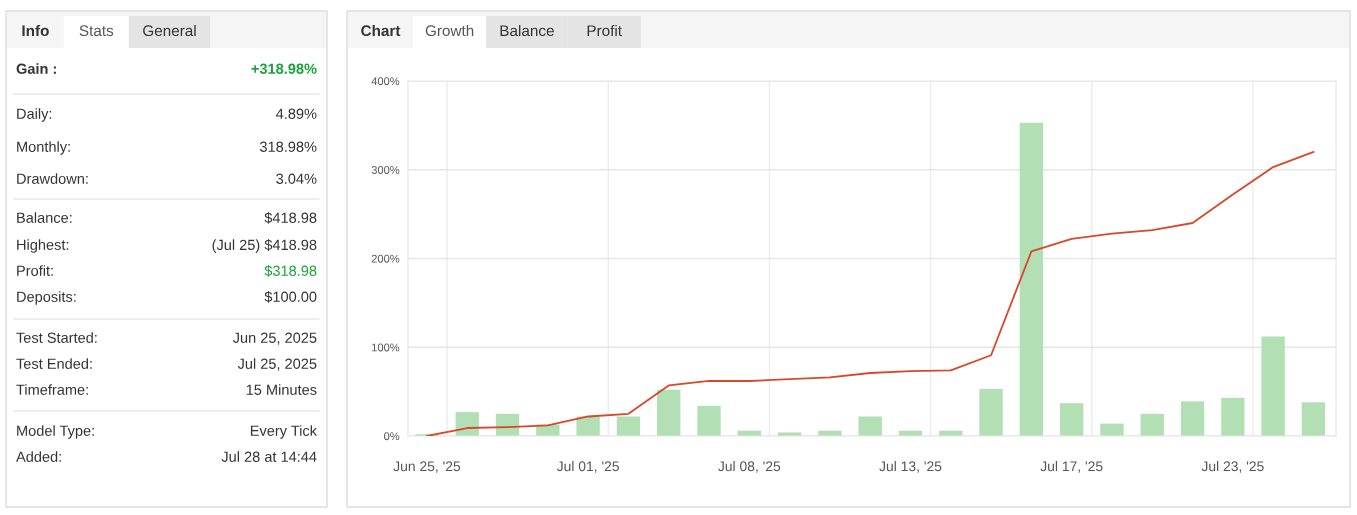  Describe the element at coordinates (35, 30) in the screenshot. I see `text: Info` at that location.